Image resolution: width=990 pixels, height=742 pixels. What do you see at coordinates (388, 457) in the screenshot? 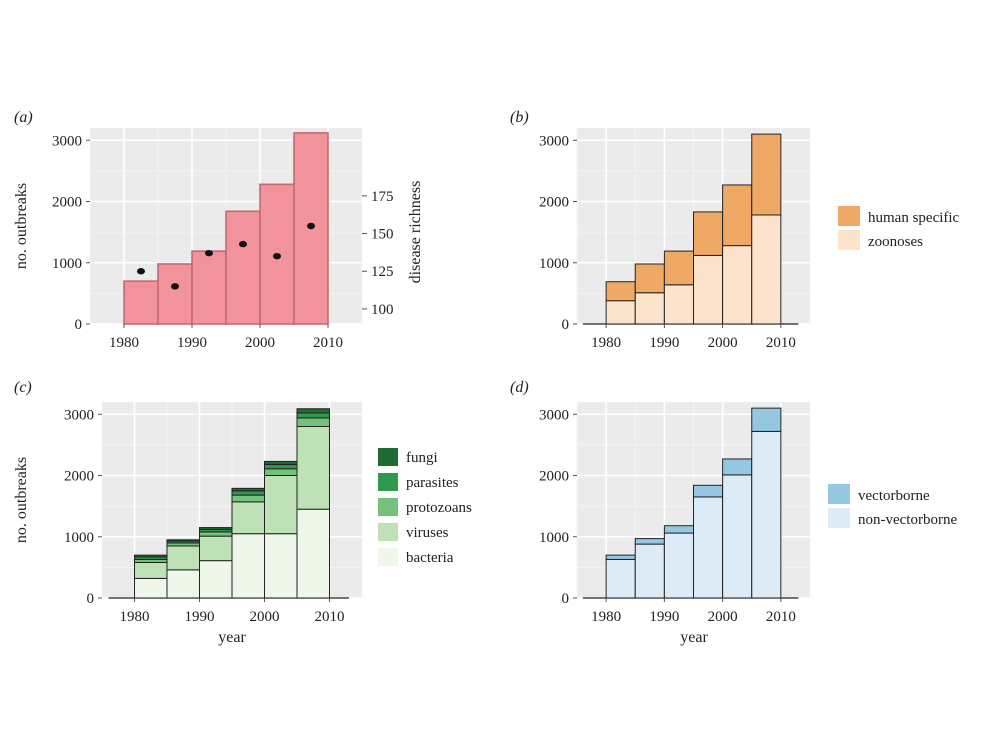
I see `legend-swatch-fungi` at bounding box center [388, 457].